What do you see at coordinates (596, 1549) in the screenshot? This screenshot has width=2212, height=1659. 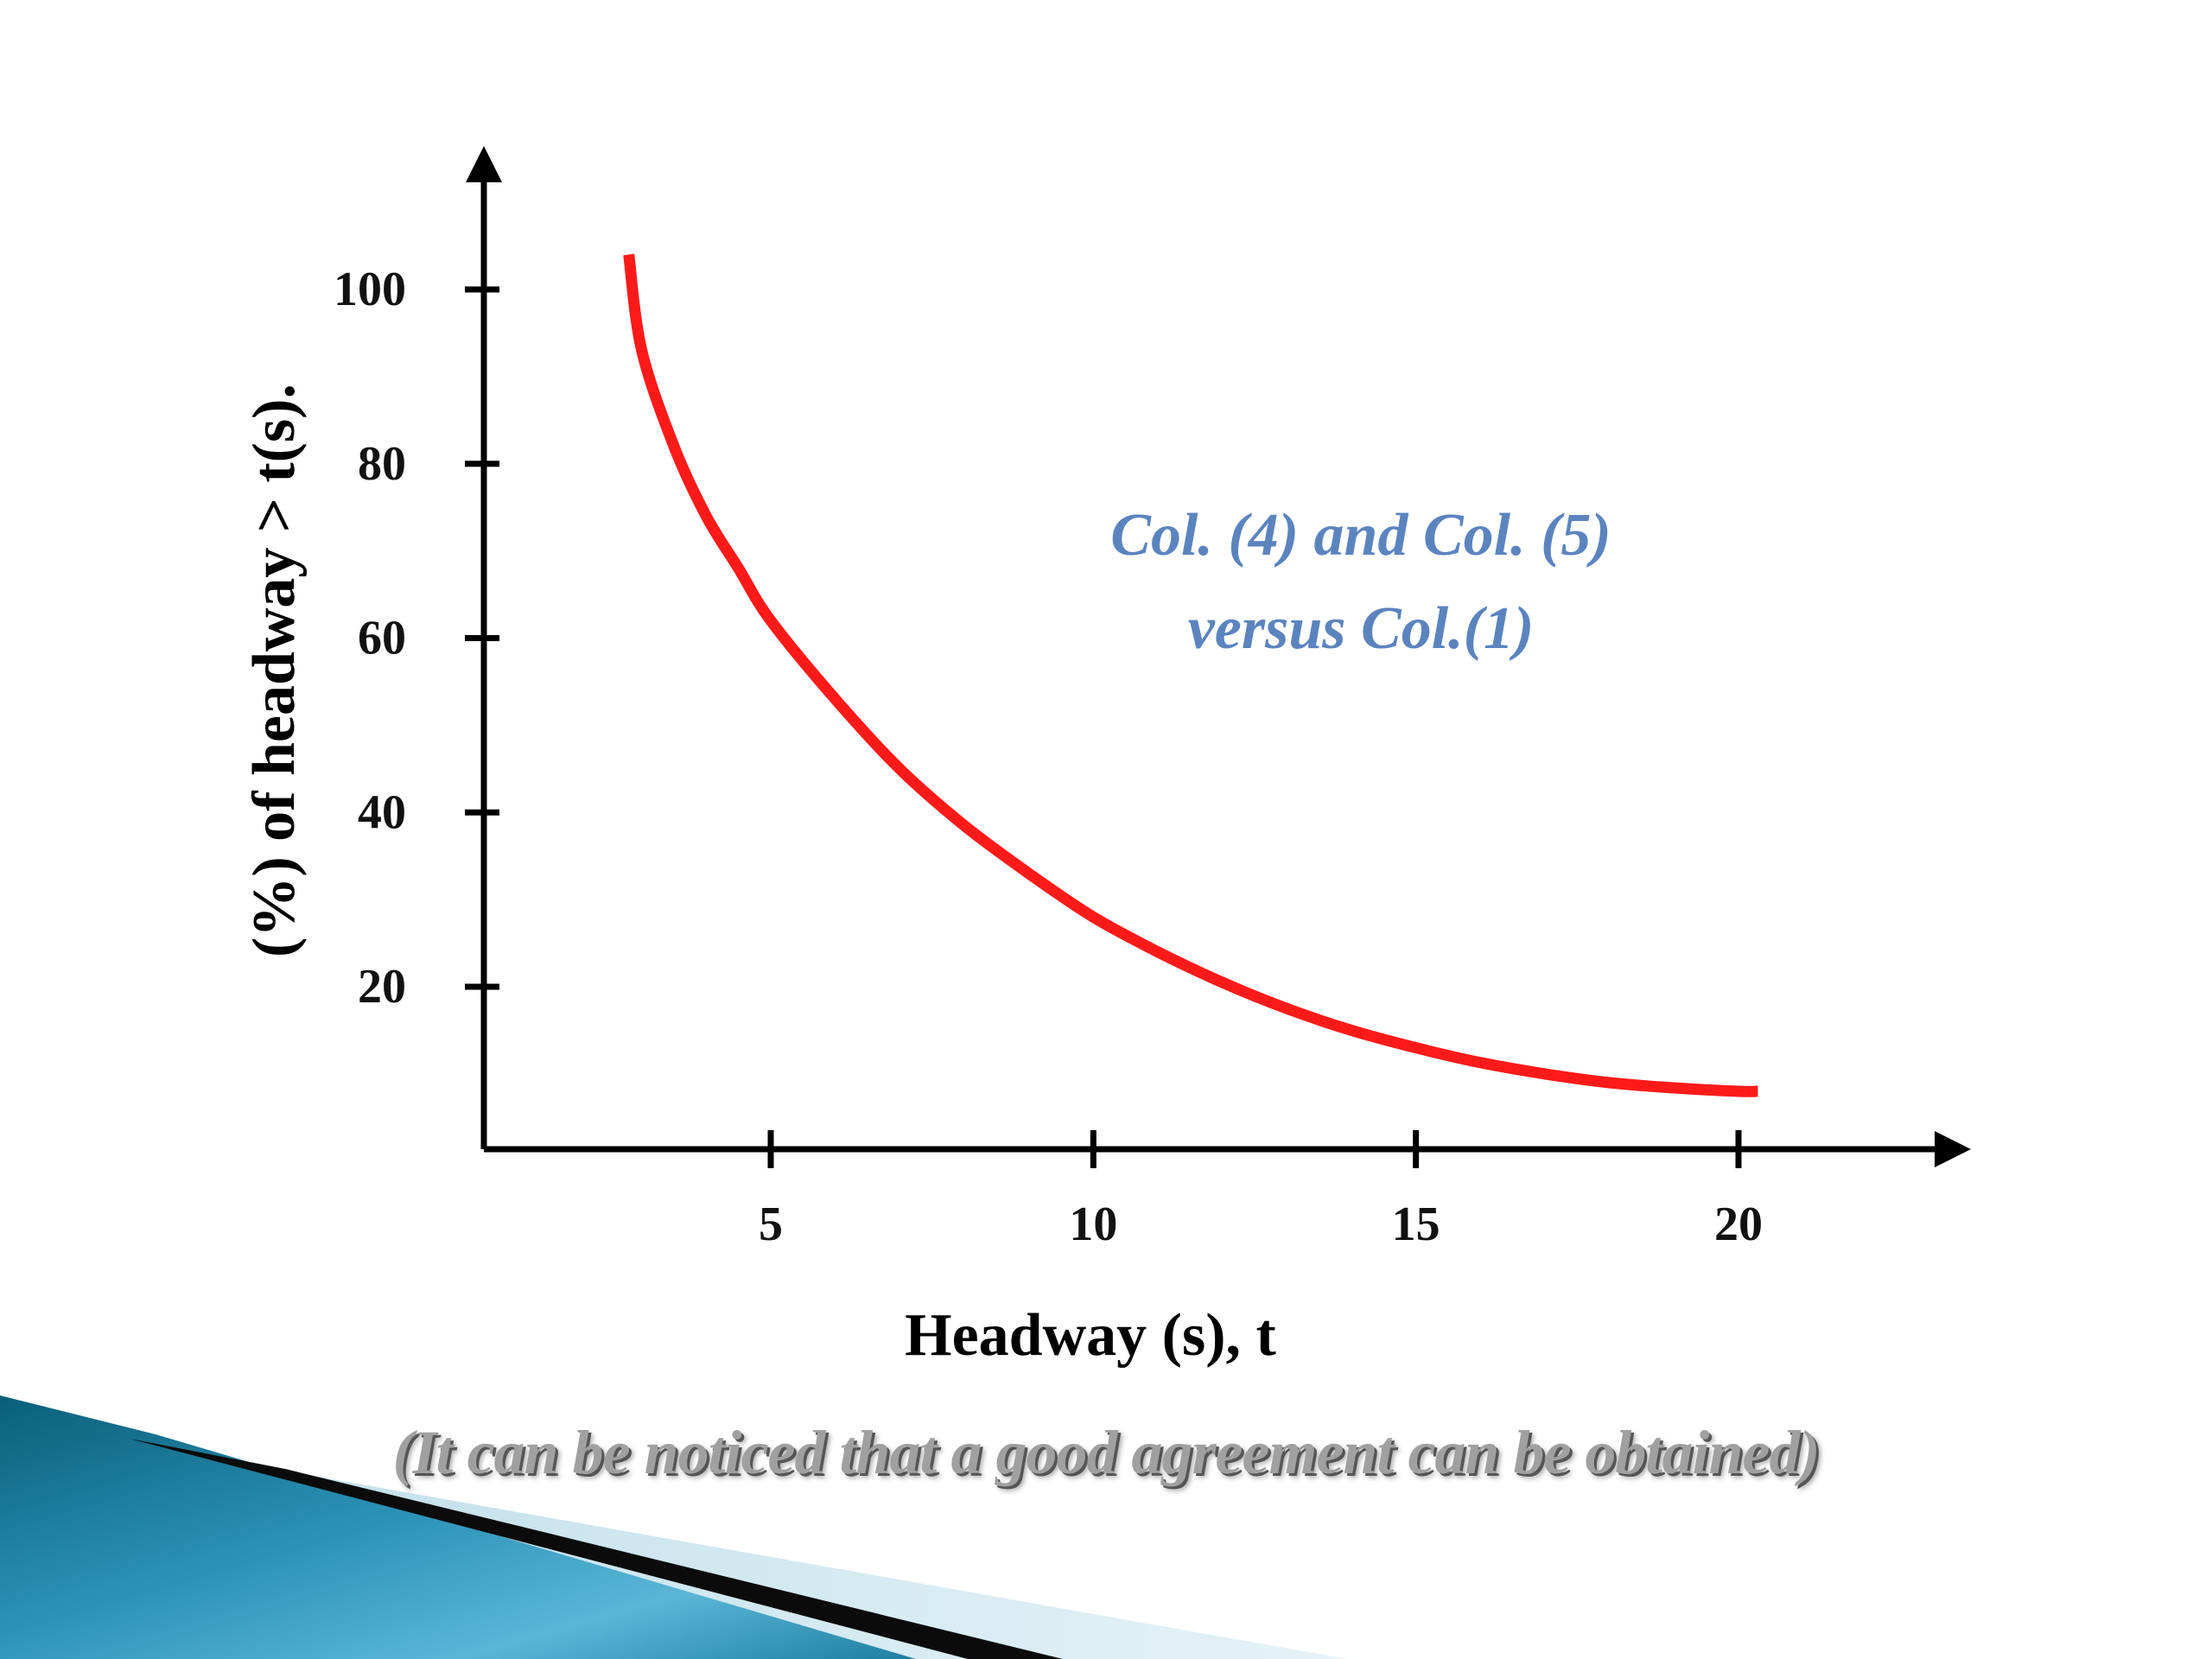 I see `decor-black-stripe` at bounding box center [596, 1549].